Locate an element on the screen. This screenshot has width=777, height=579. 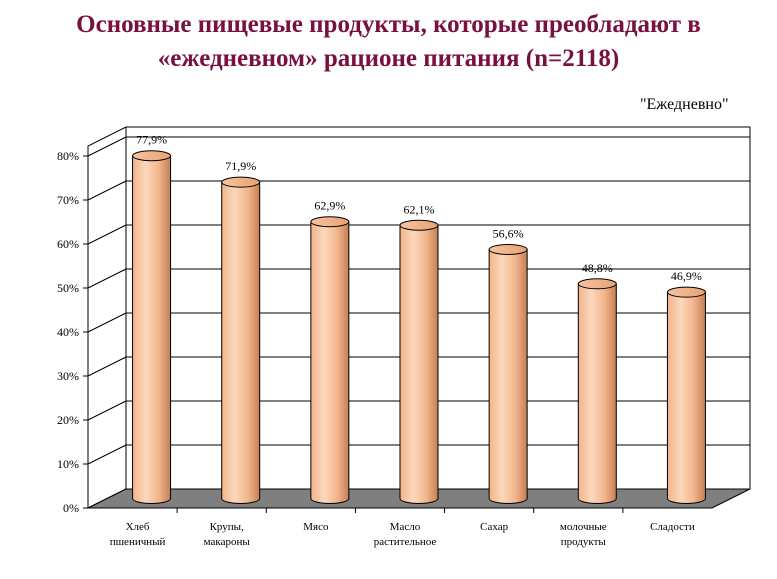
data-label: 62,1% is located at coordinates (419, 209).